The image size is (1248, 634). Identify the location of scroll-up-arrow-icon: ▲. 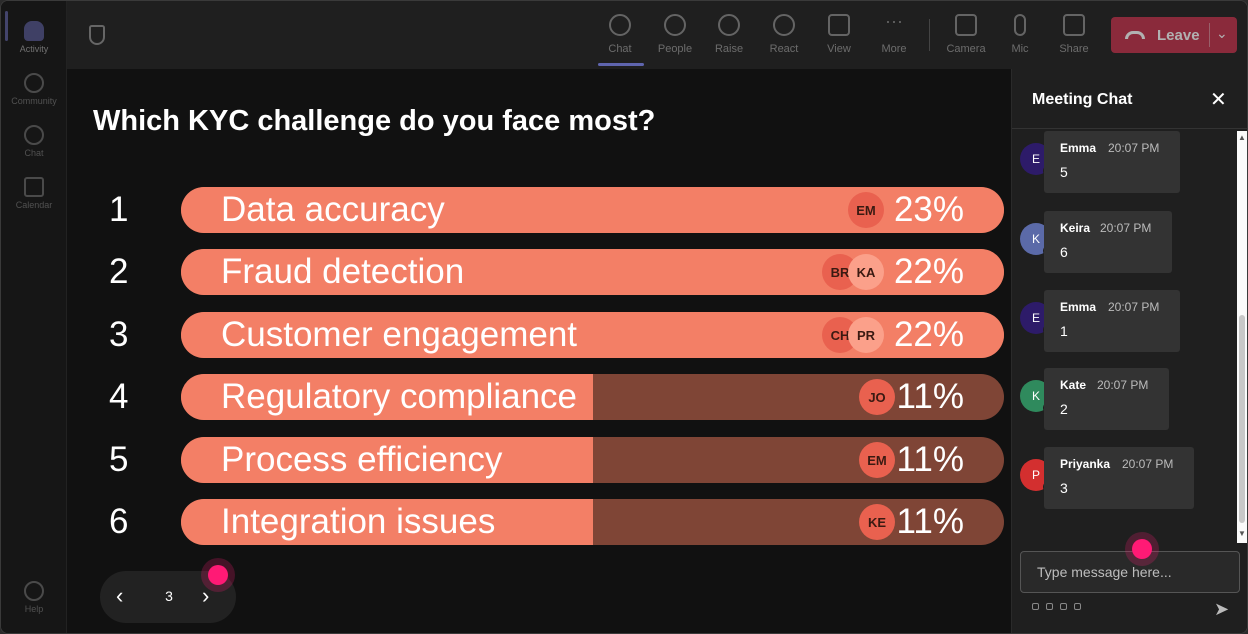
(1242, 137).